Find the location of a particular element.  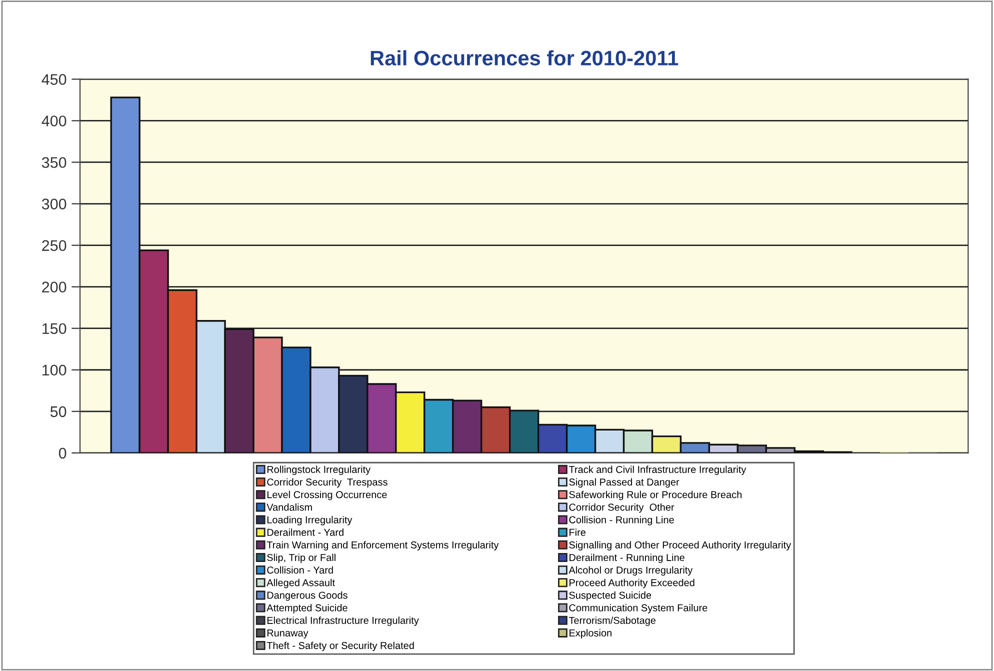

legend-label: Attempted Suicide is located at coordinates (307, 609).